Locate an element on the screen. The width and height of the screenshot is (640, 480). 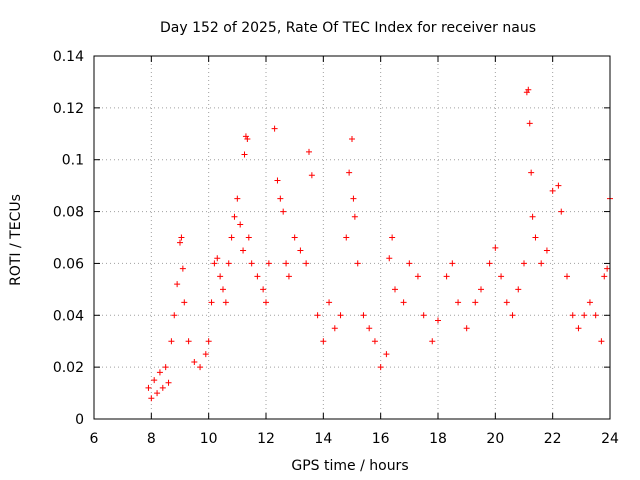
x-tick-label: 8 is located at coordinates (151, 439).